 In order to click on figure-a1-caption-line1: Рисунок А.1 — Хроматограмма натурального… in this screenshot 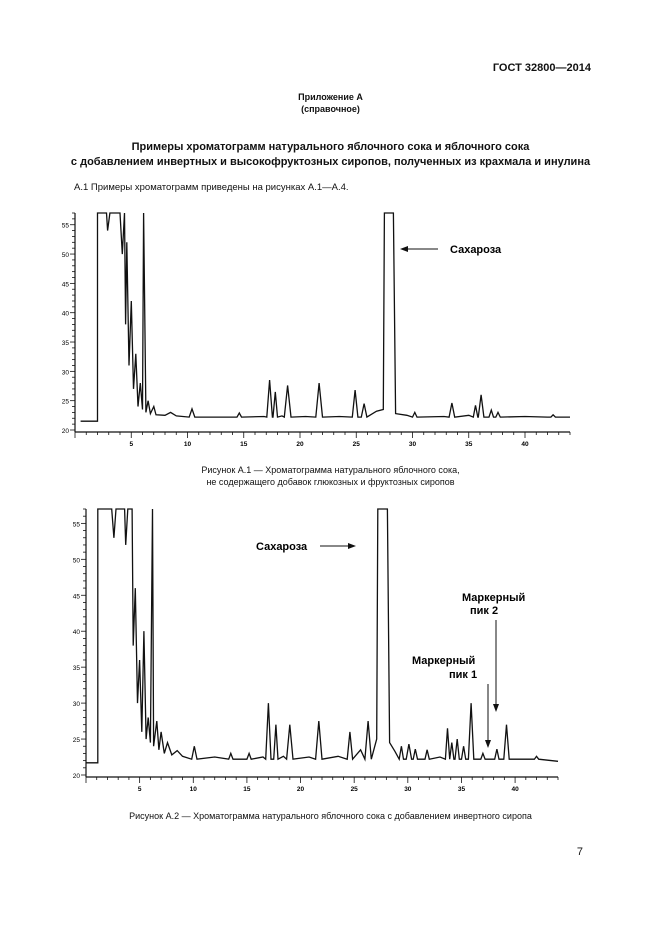, I will do `click(330, 470)`.